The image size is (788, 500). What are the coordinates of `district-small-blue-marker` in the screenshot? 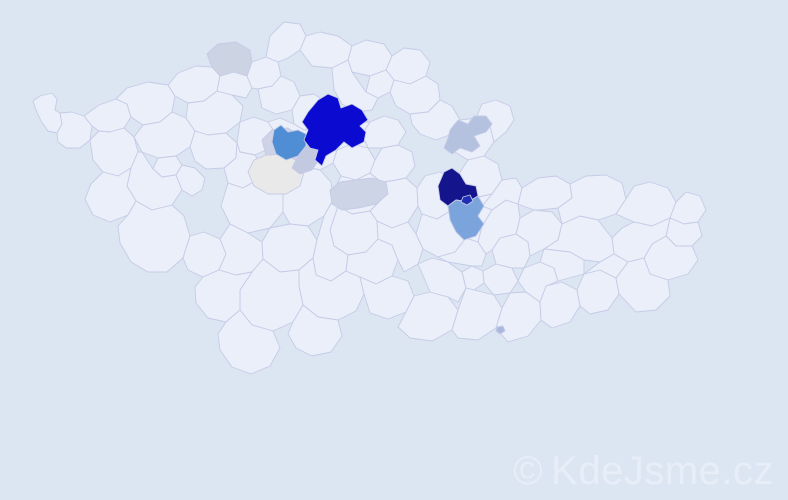 It's located at (467, 200).